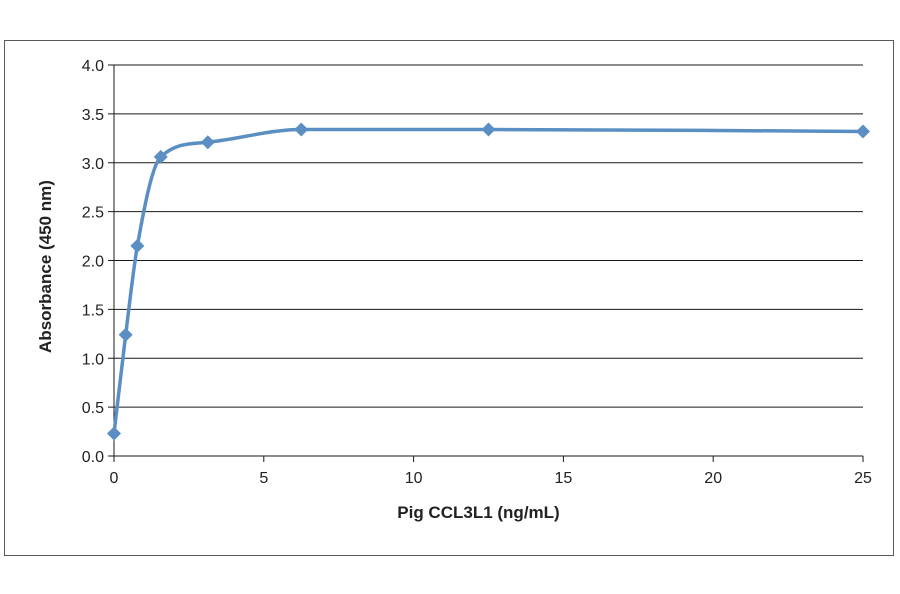 The image size is (900, 594). Describe the element at coordinates (414, 478) in the screenshot. I see `x-tick-label-2: 10` at that location.